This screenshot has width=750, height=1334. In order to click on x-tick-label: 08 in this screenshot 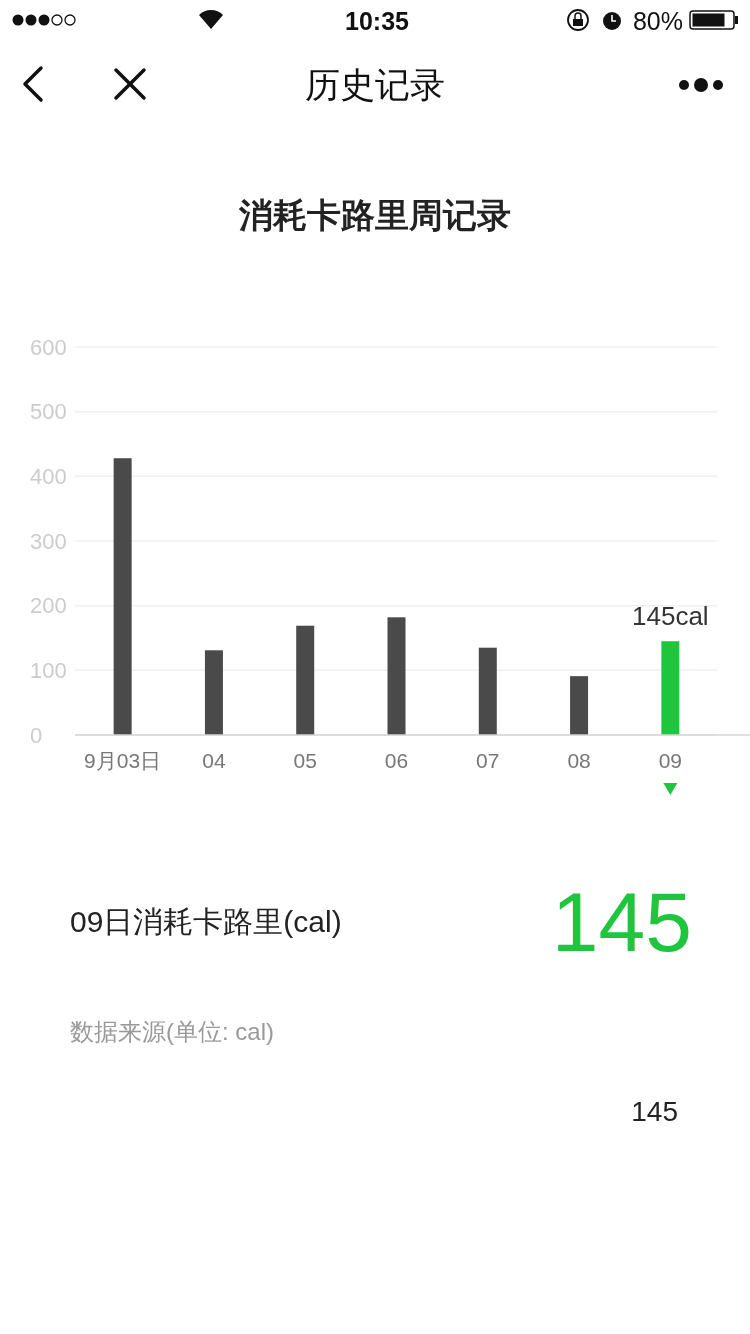, I will do `click(579, 760)`.